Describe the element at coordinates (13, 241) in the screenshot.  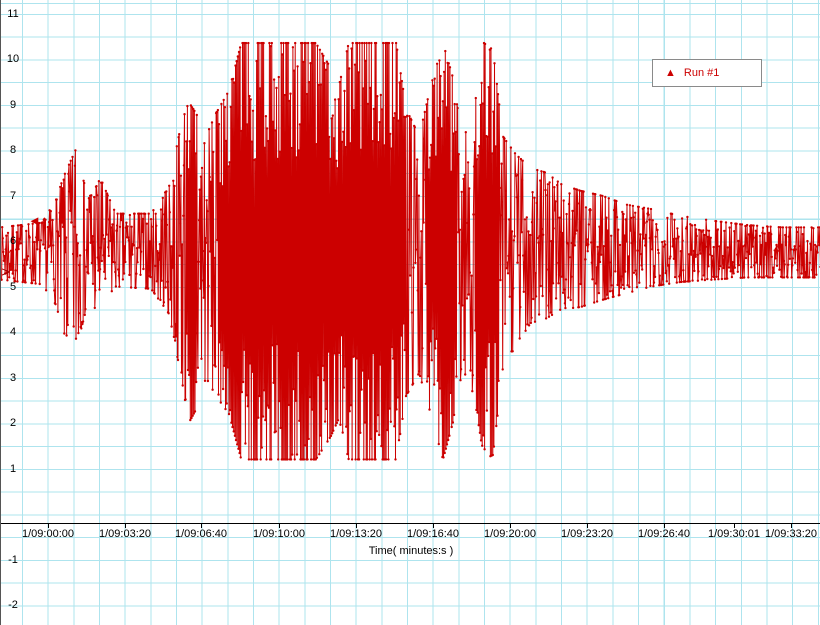
I see `y-tick-label: 6` at that location.